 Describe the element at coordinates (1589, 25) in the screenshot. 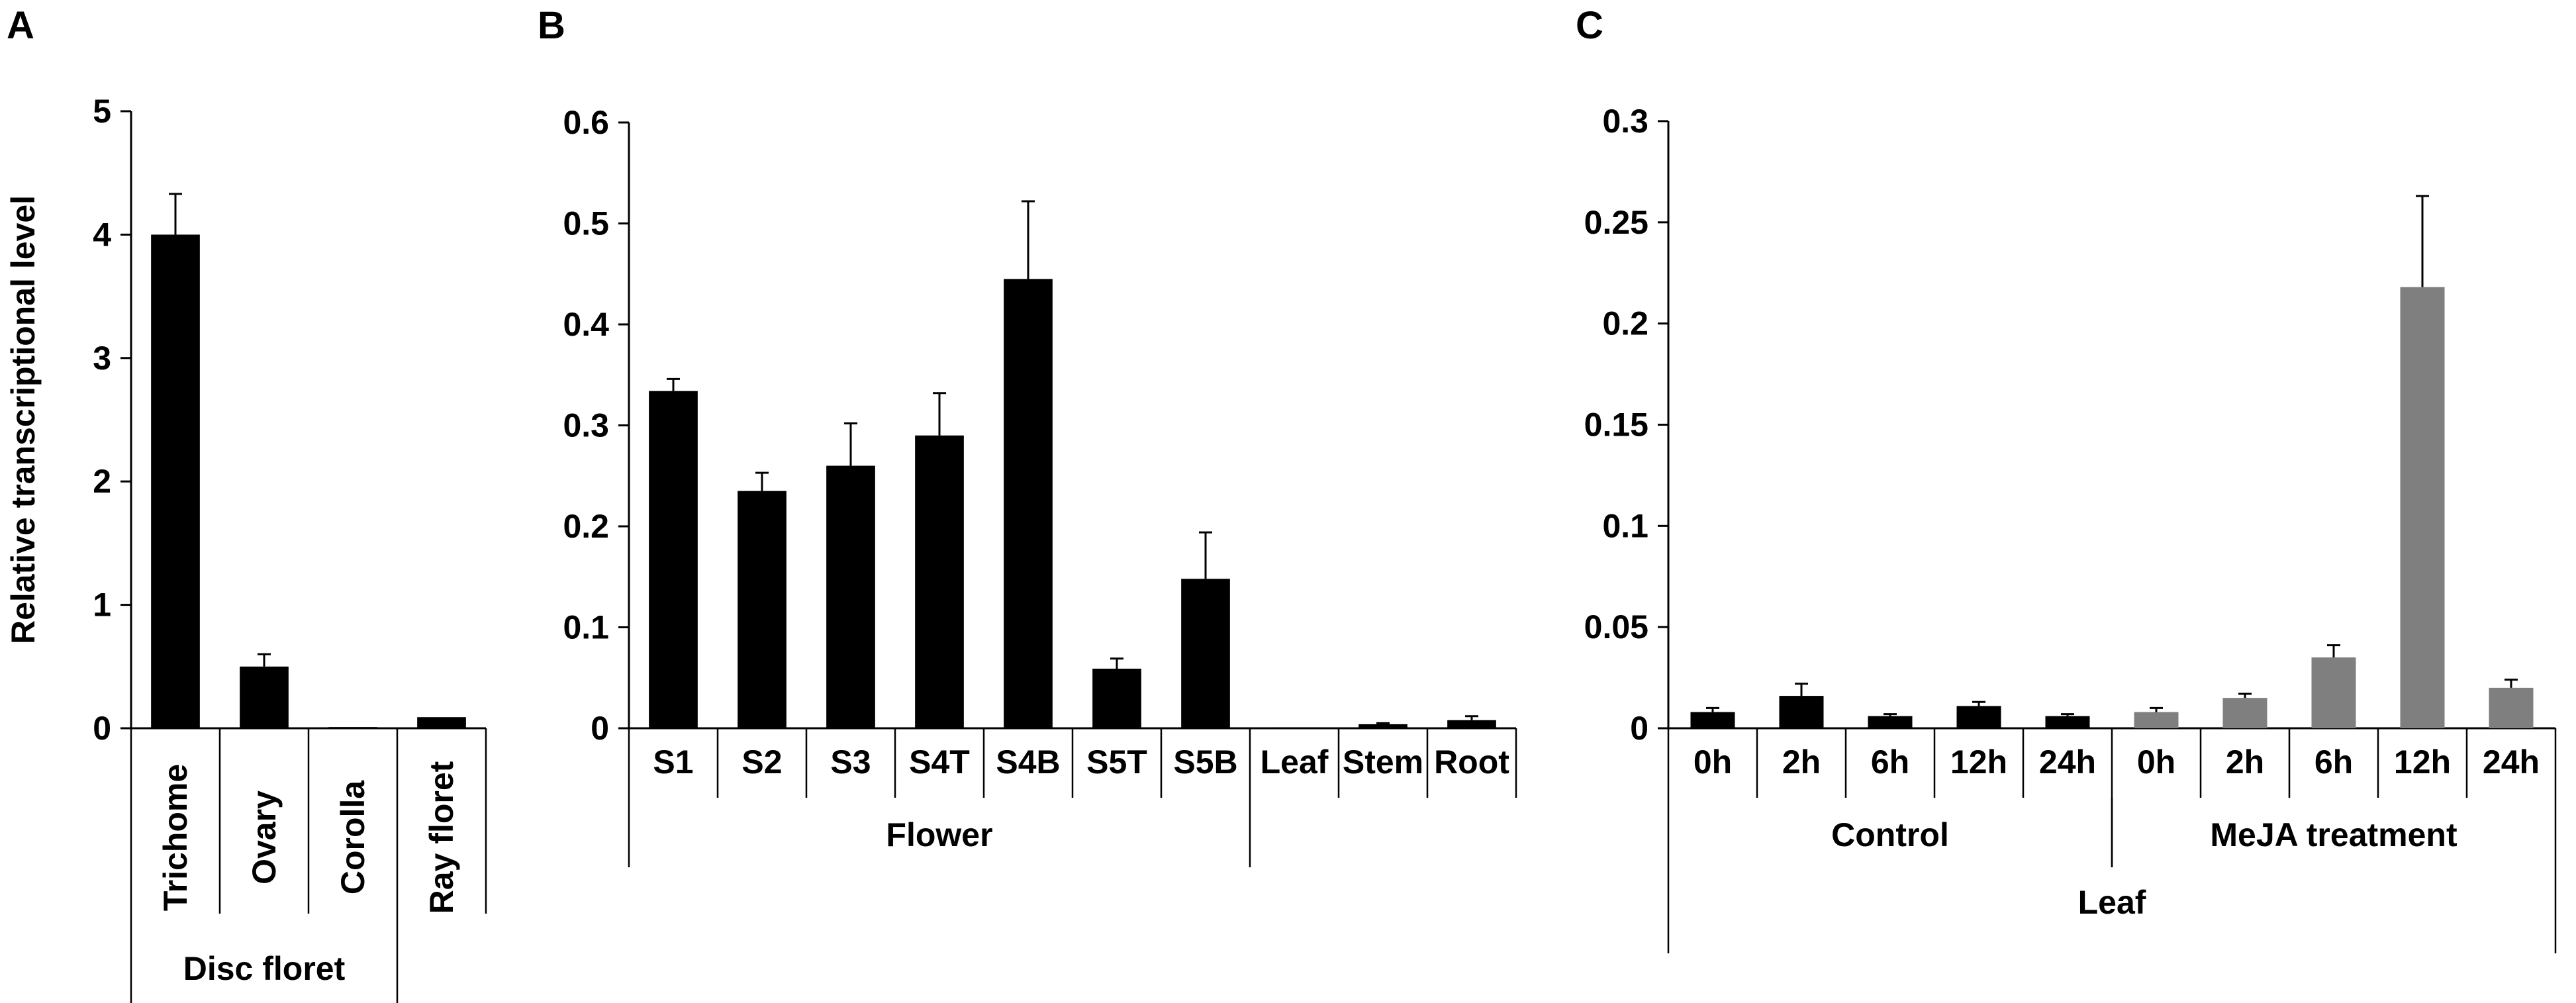

I see `panel-label-2: C` at that location.